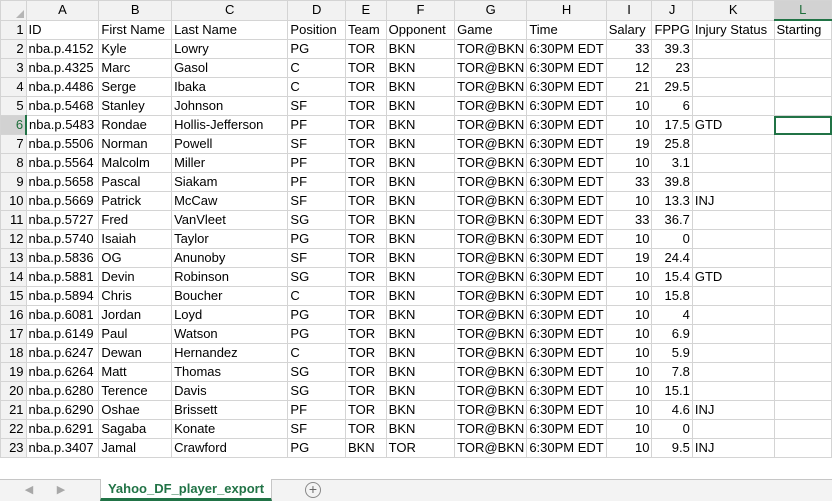 The image size is (832, 501). I want to click on row-header-2: 2, so click(13, 49).